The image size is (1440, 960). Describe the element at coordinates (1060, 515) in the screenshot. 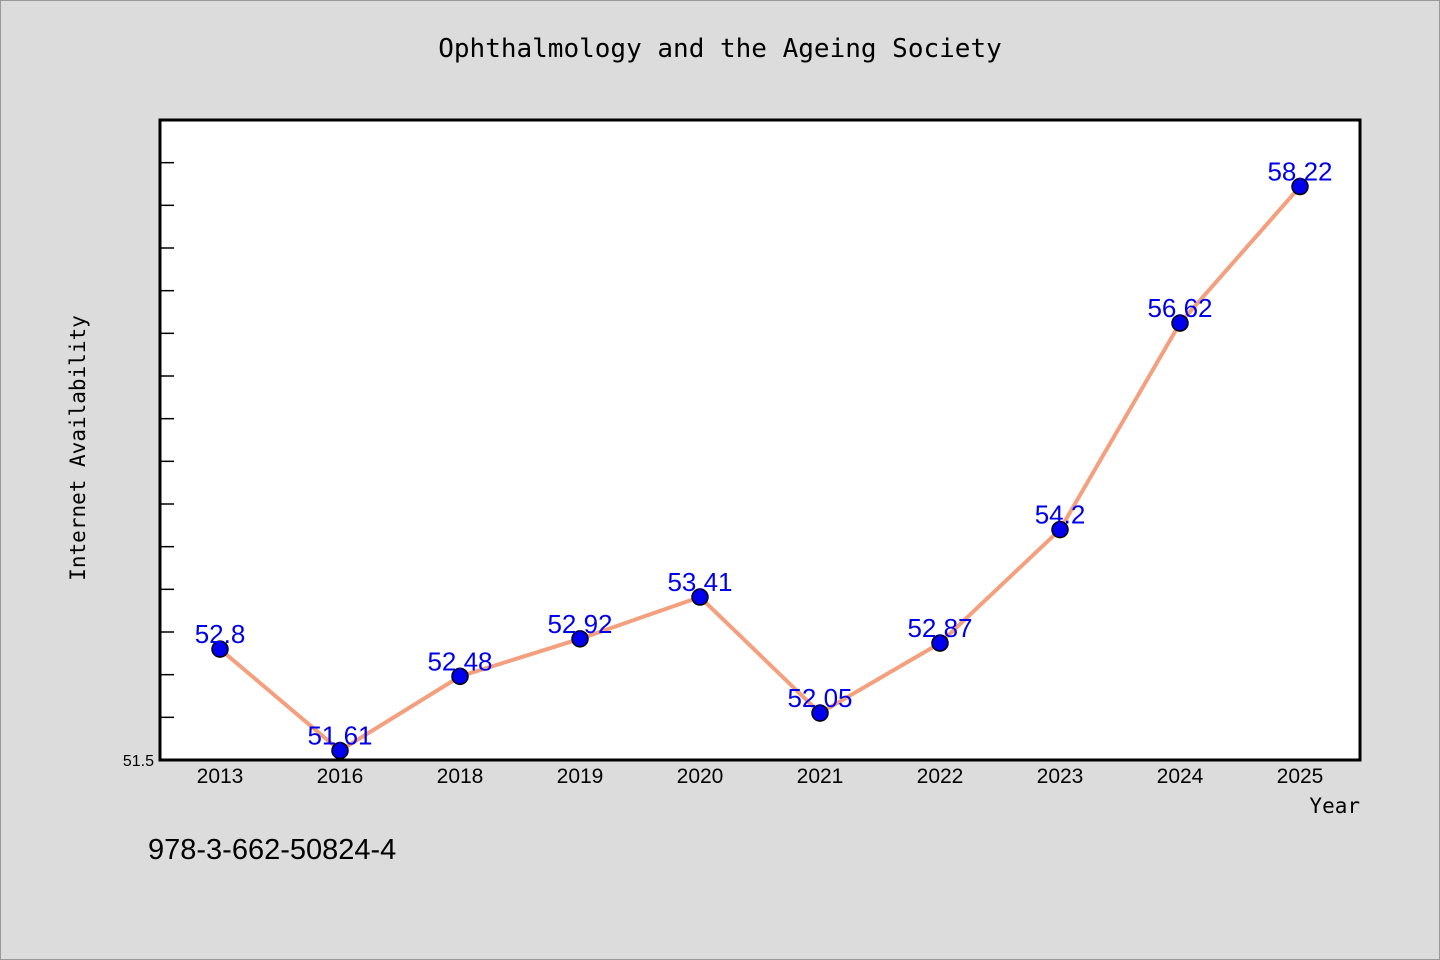

I see `data-label: 54.2` at that location.